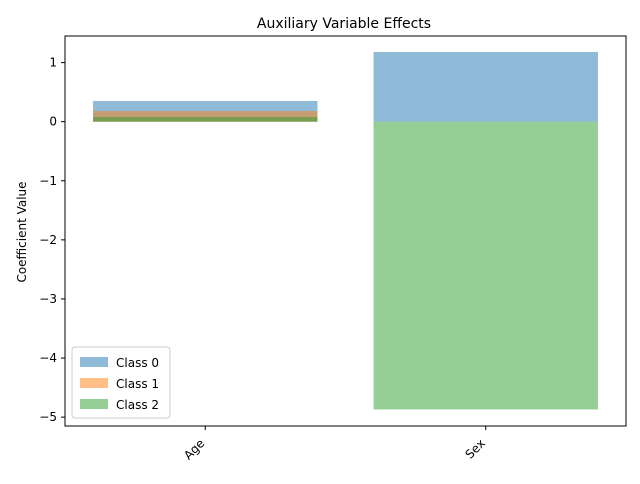  What do you see at coordinates (485, 86) in the screenshot?
I see `bar-class-0-sex` at bounding box center [485, 86].